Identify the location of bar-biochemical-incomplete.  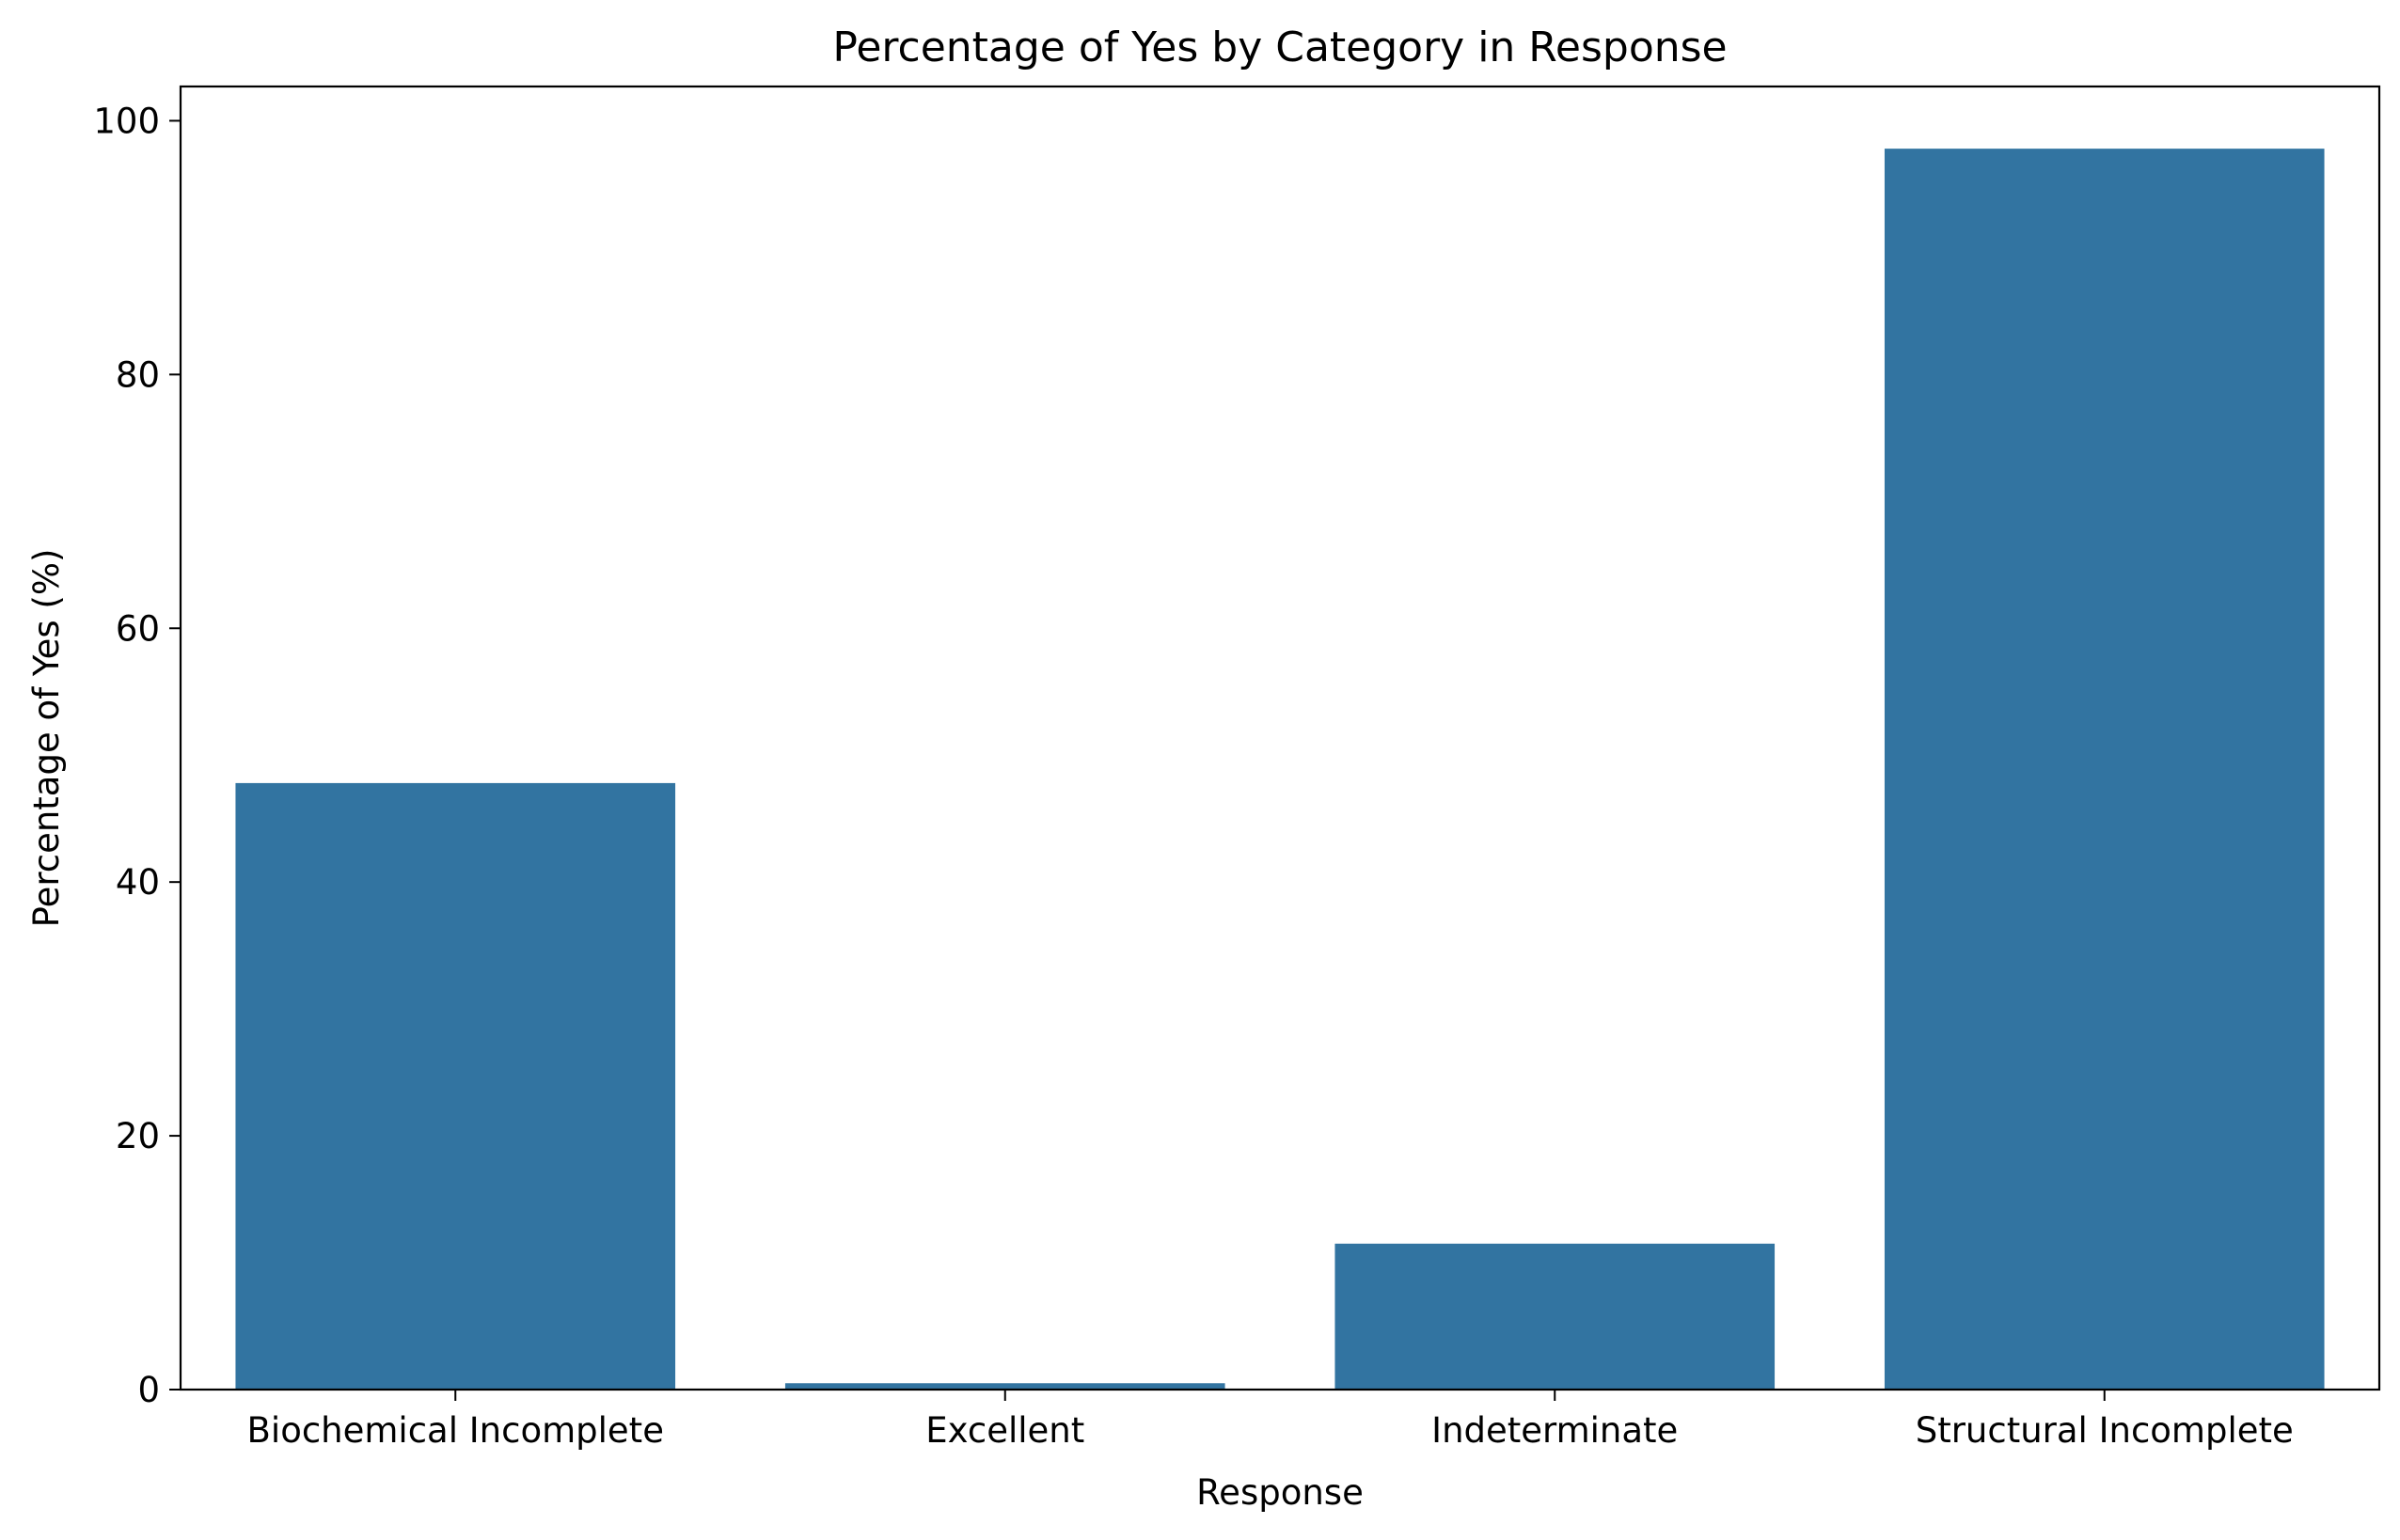
(455, 1086).